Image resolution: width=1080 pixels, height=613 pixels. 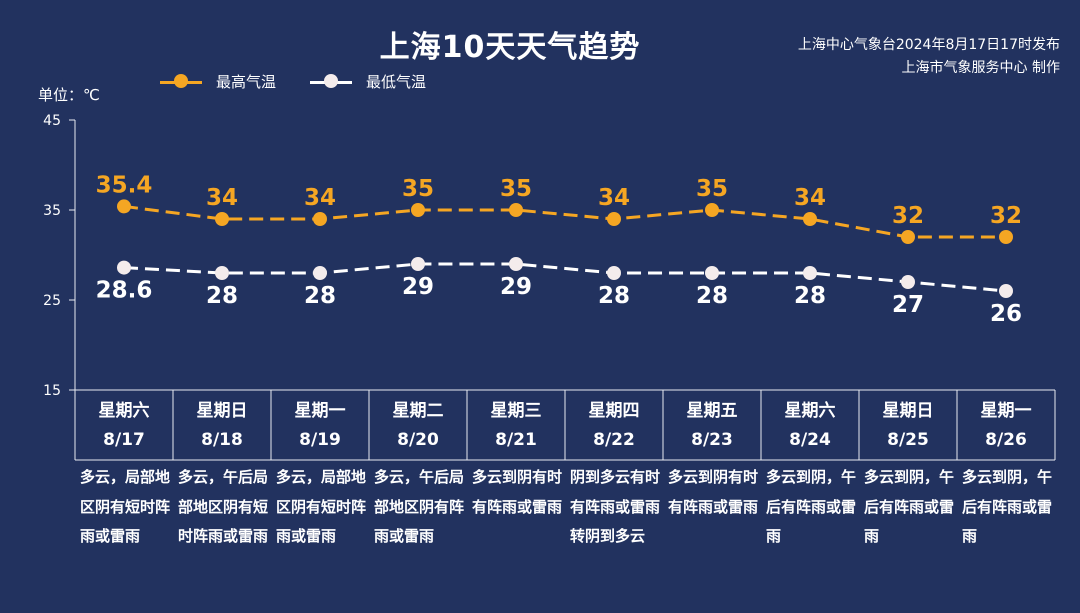 I want to click on low-temp-label: 27, so click(x=908, y=305).